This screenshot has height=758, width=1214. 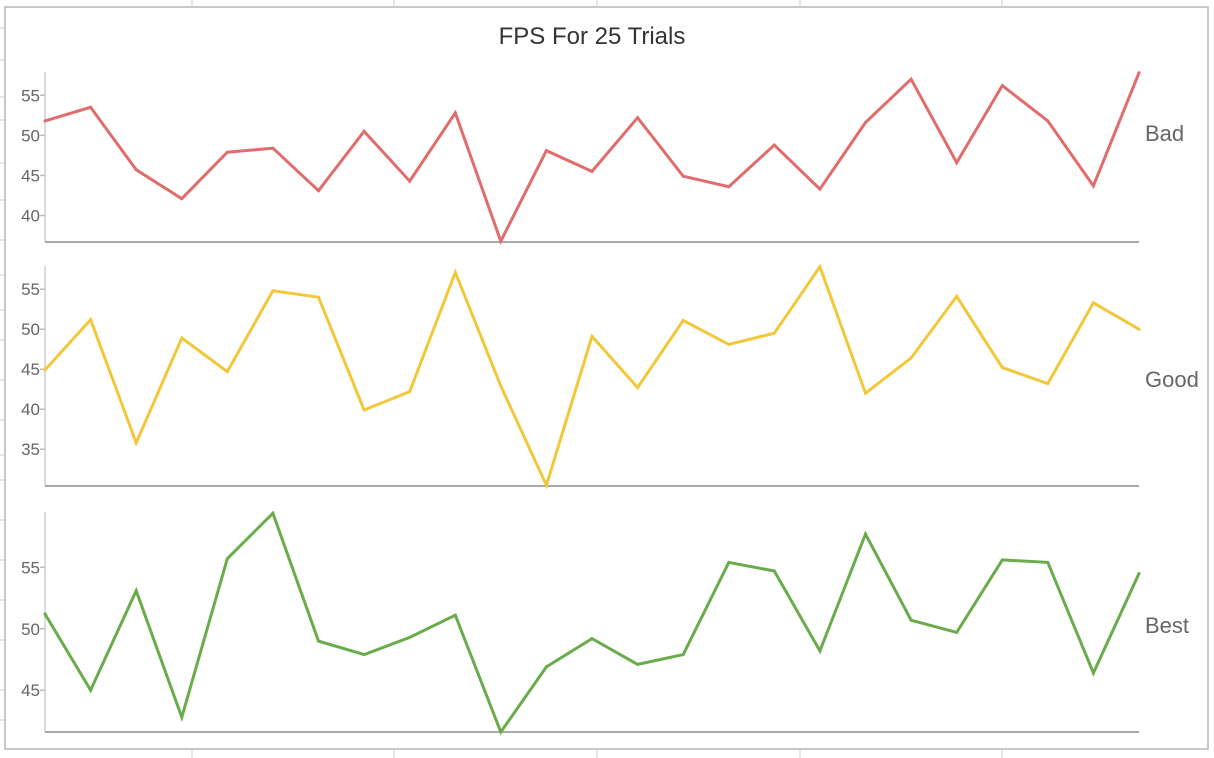 What do you see at coordinates (30, 449) in the screenshot?
I see `y-tick-label: 35` at bounding box center [30, 449].